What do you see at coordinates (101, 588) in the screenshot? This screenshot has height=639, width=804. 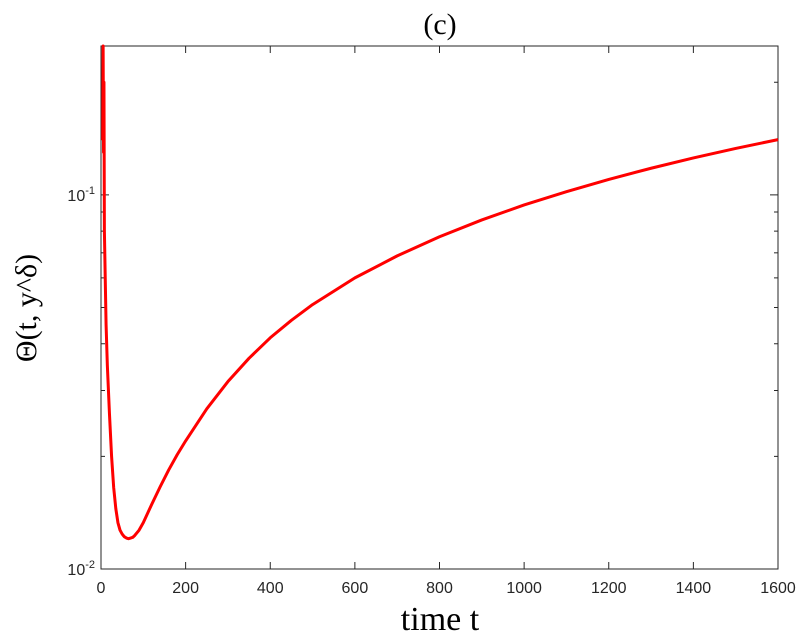 I see `x-tick-label: 0` at bounding box center [101, 588].